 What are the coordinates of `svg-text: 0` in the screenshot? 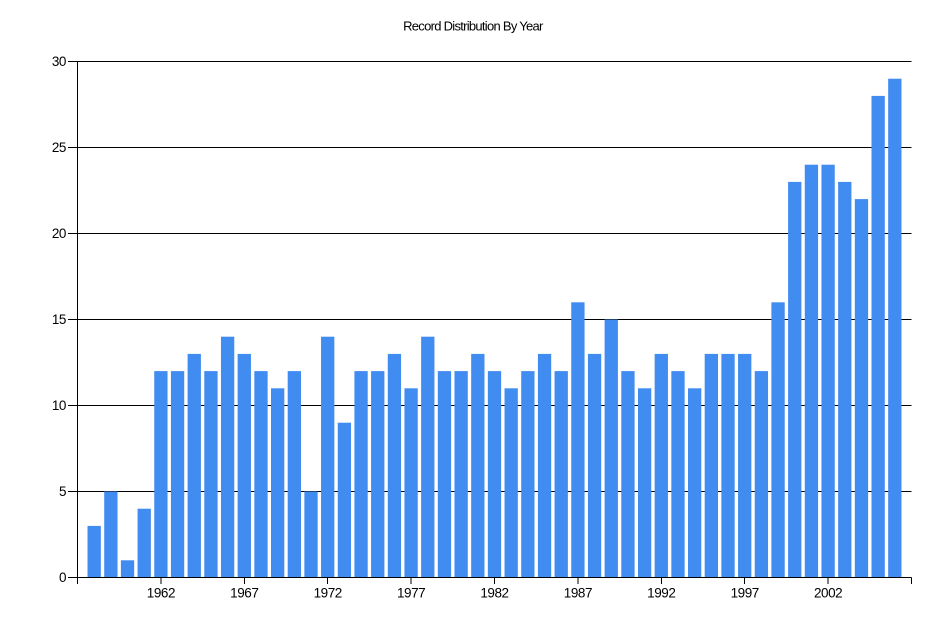 It's located at (62, 577).